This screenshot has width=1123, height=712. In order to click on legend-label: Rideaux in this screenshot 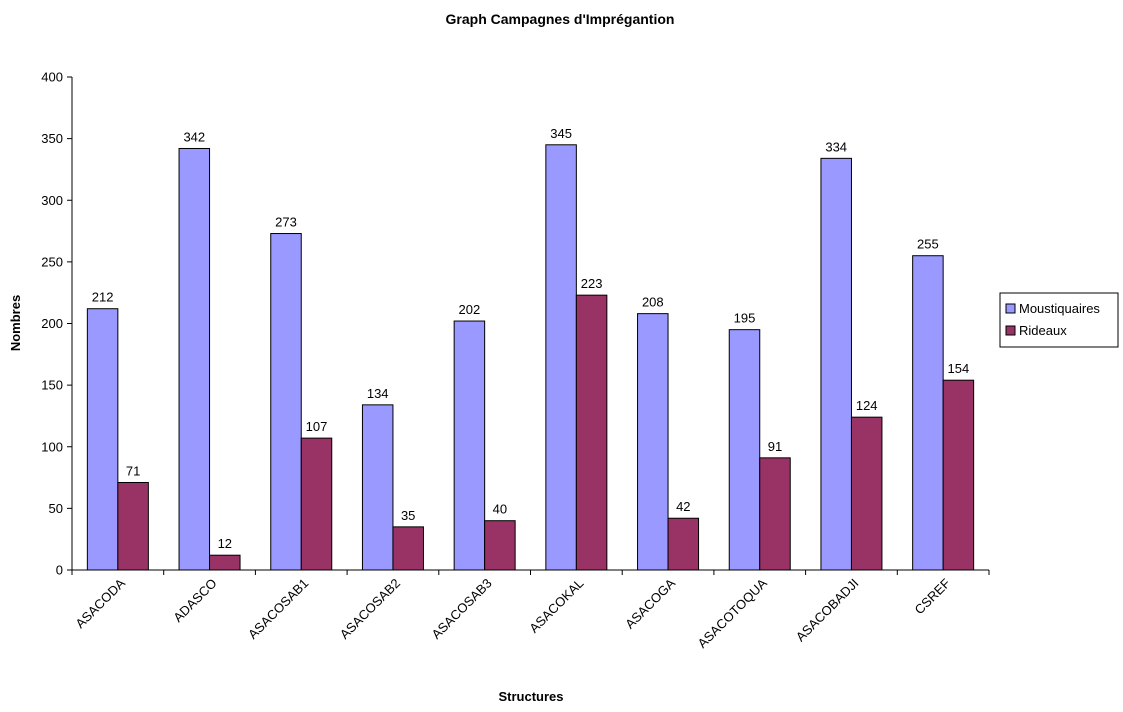, I will do `click(1043, 330)`.